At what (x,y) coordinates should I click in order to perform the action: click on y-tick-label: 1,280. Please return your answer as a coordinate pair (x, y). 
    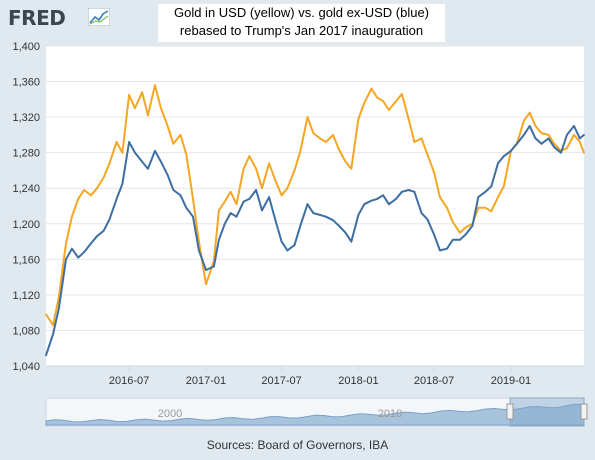
    Looking at the image, I should click on (26, 154).